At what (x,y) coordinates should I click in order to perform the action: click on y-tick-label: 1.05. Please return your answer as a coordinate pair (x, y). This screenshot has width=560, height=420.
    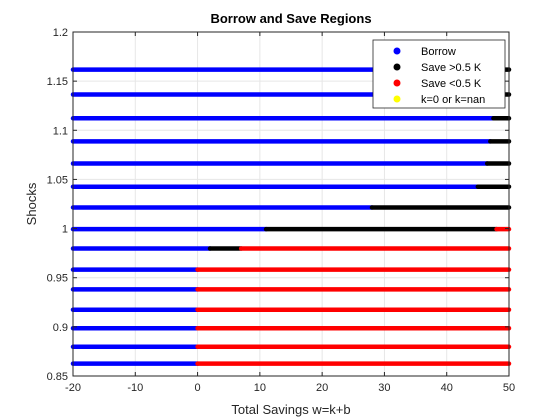
    Looking at the image, I should click on (57, 180).